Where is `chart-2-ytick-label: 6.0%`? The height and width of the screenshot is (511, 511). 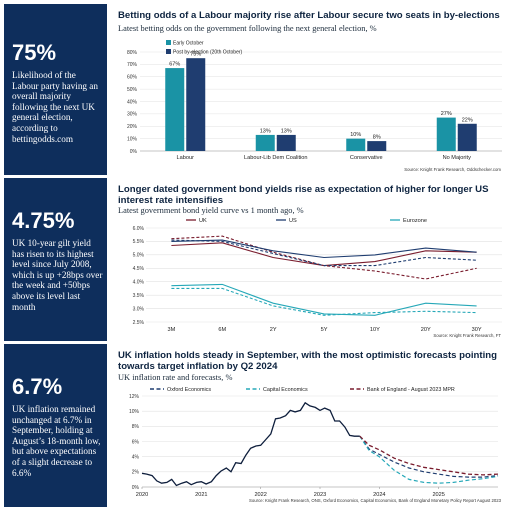
chart-2-ytick-label: 6.0% is located at coordinates (139, 229).